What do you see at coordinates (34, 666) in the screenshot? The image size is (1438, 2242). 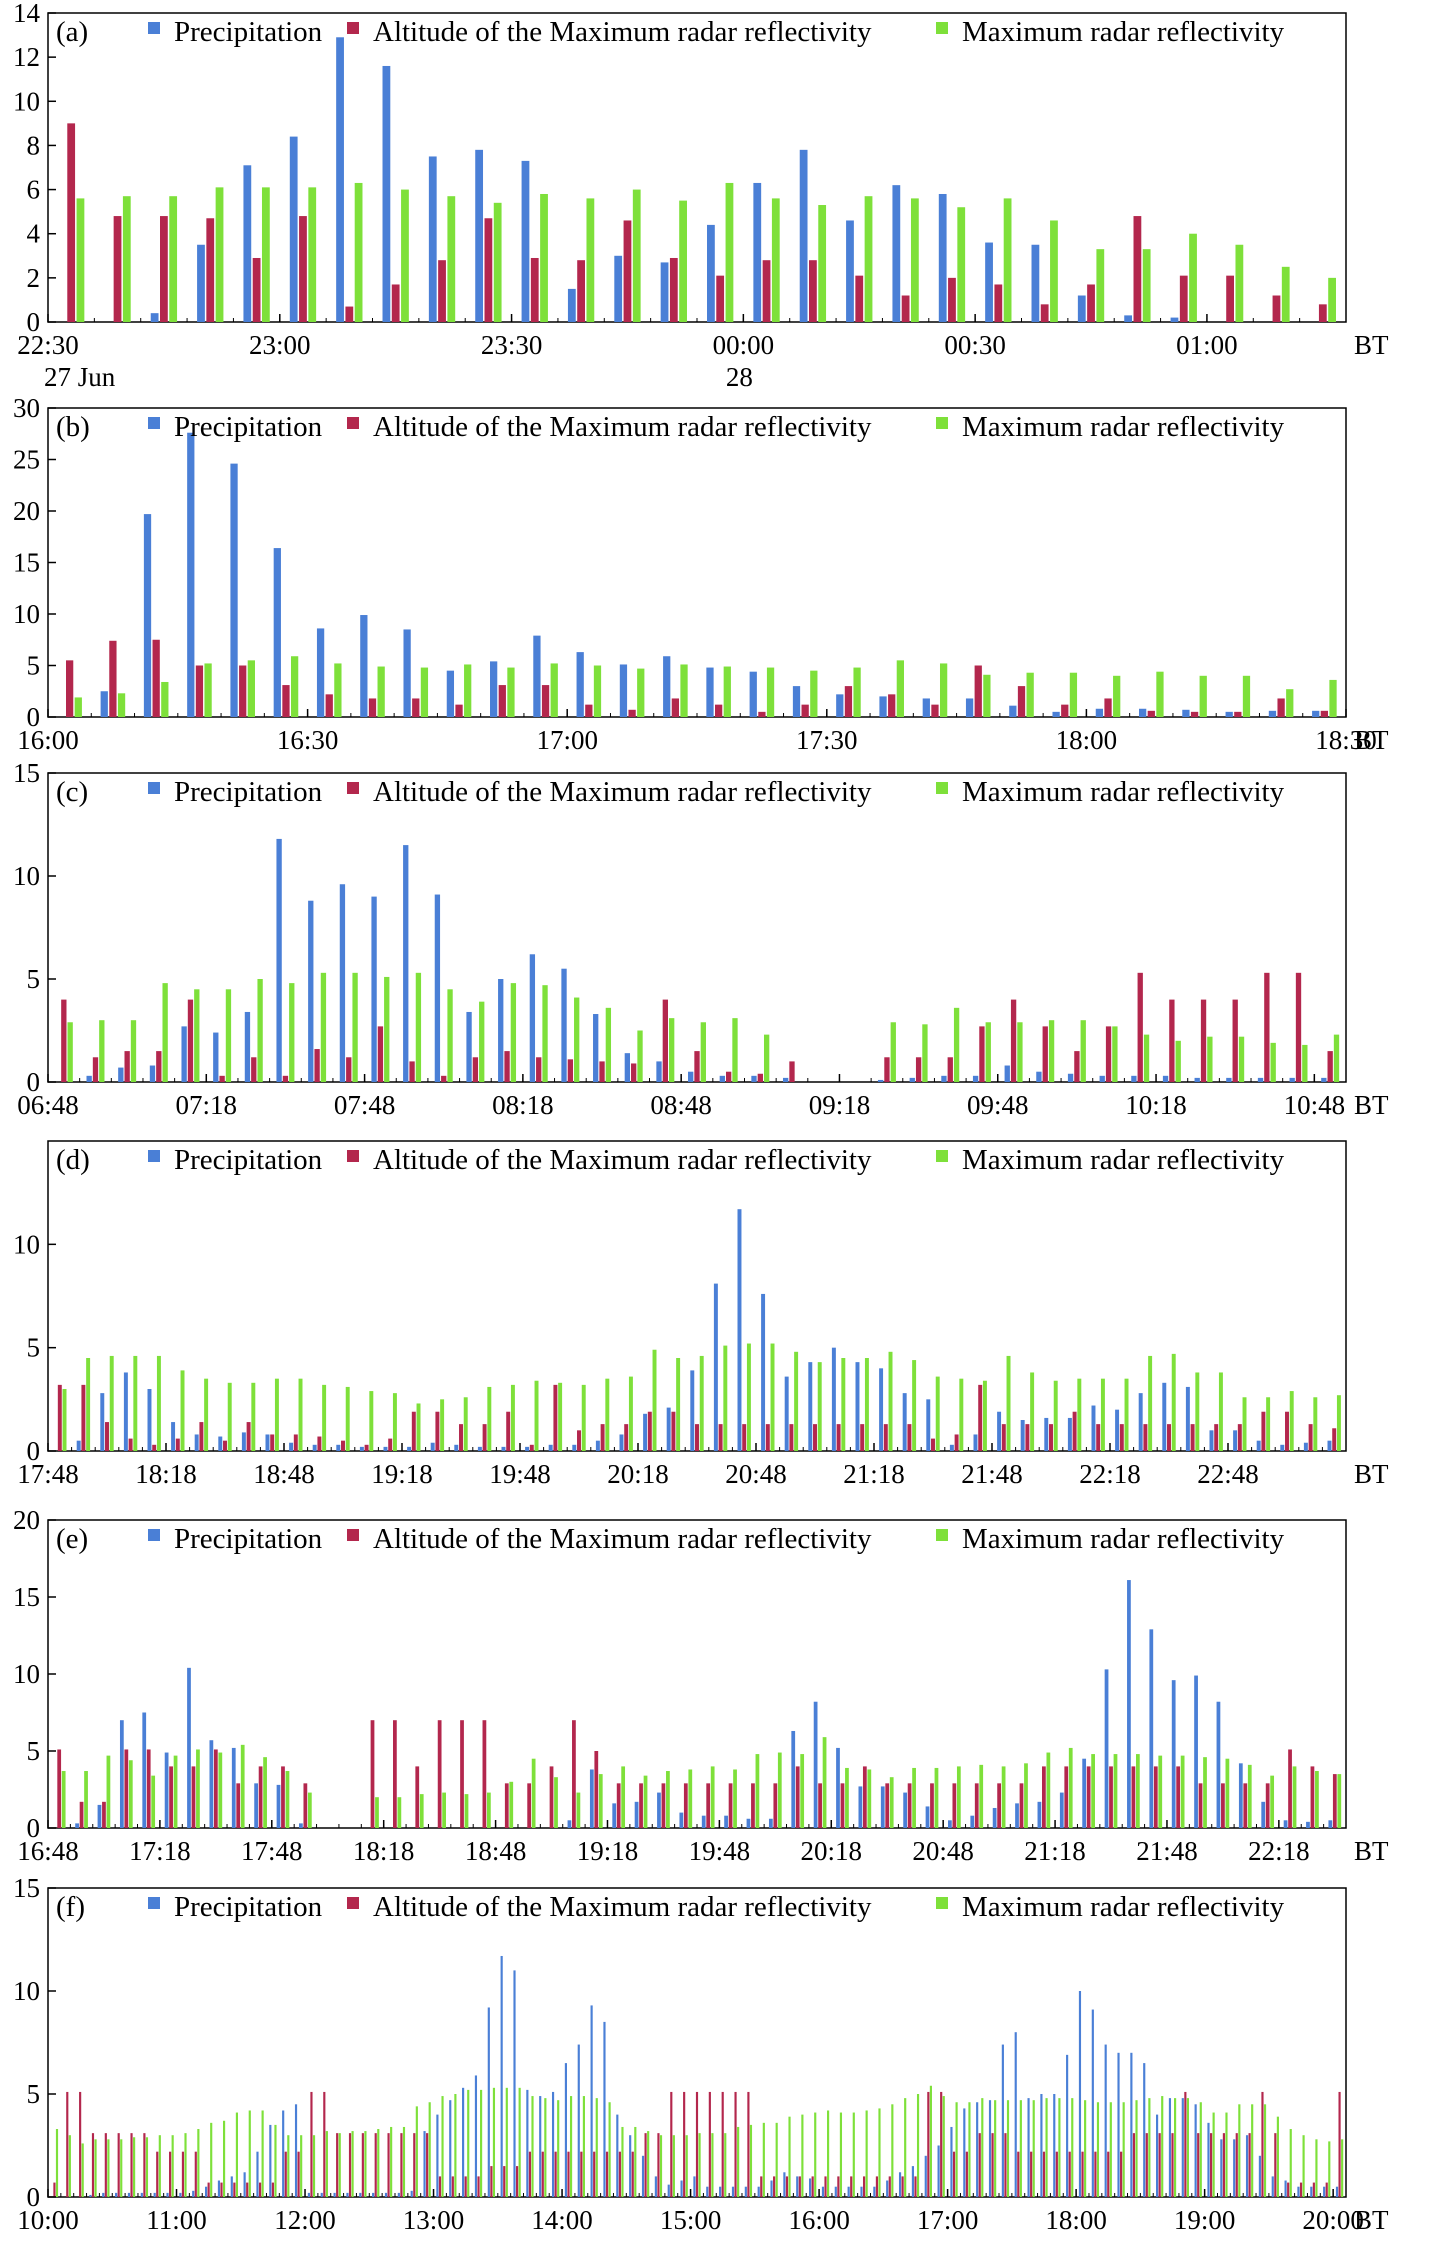 I see `y-tick-label: 5` at bounding box center [34, 666].